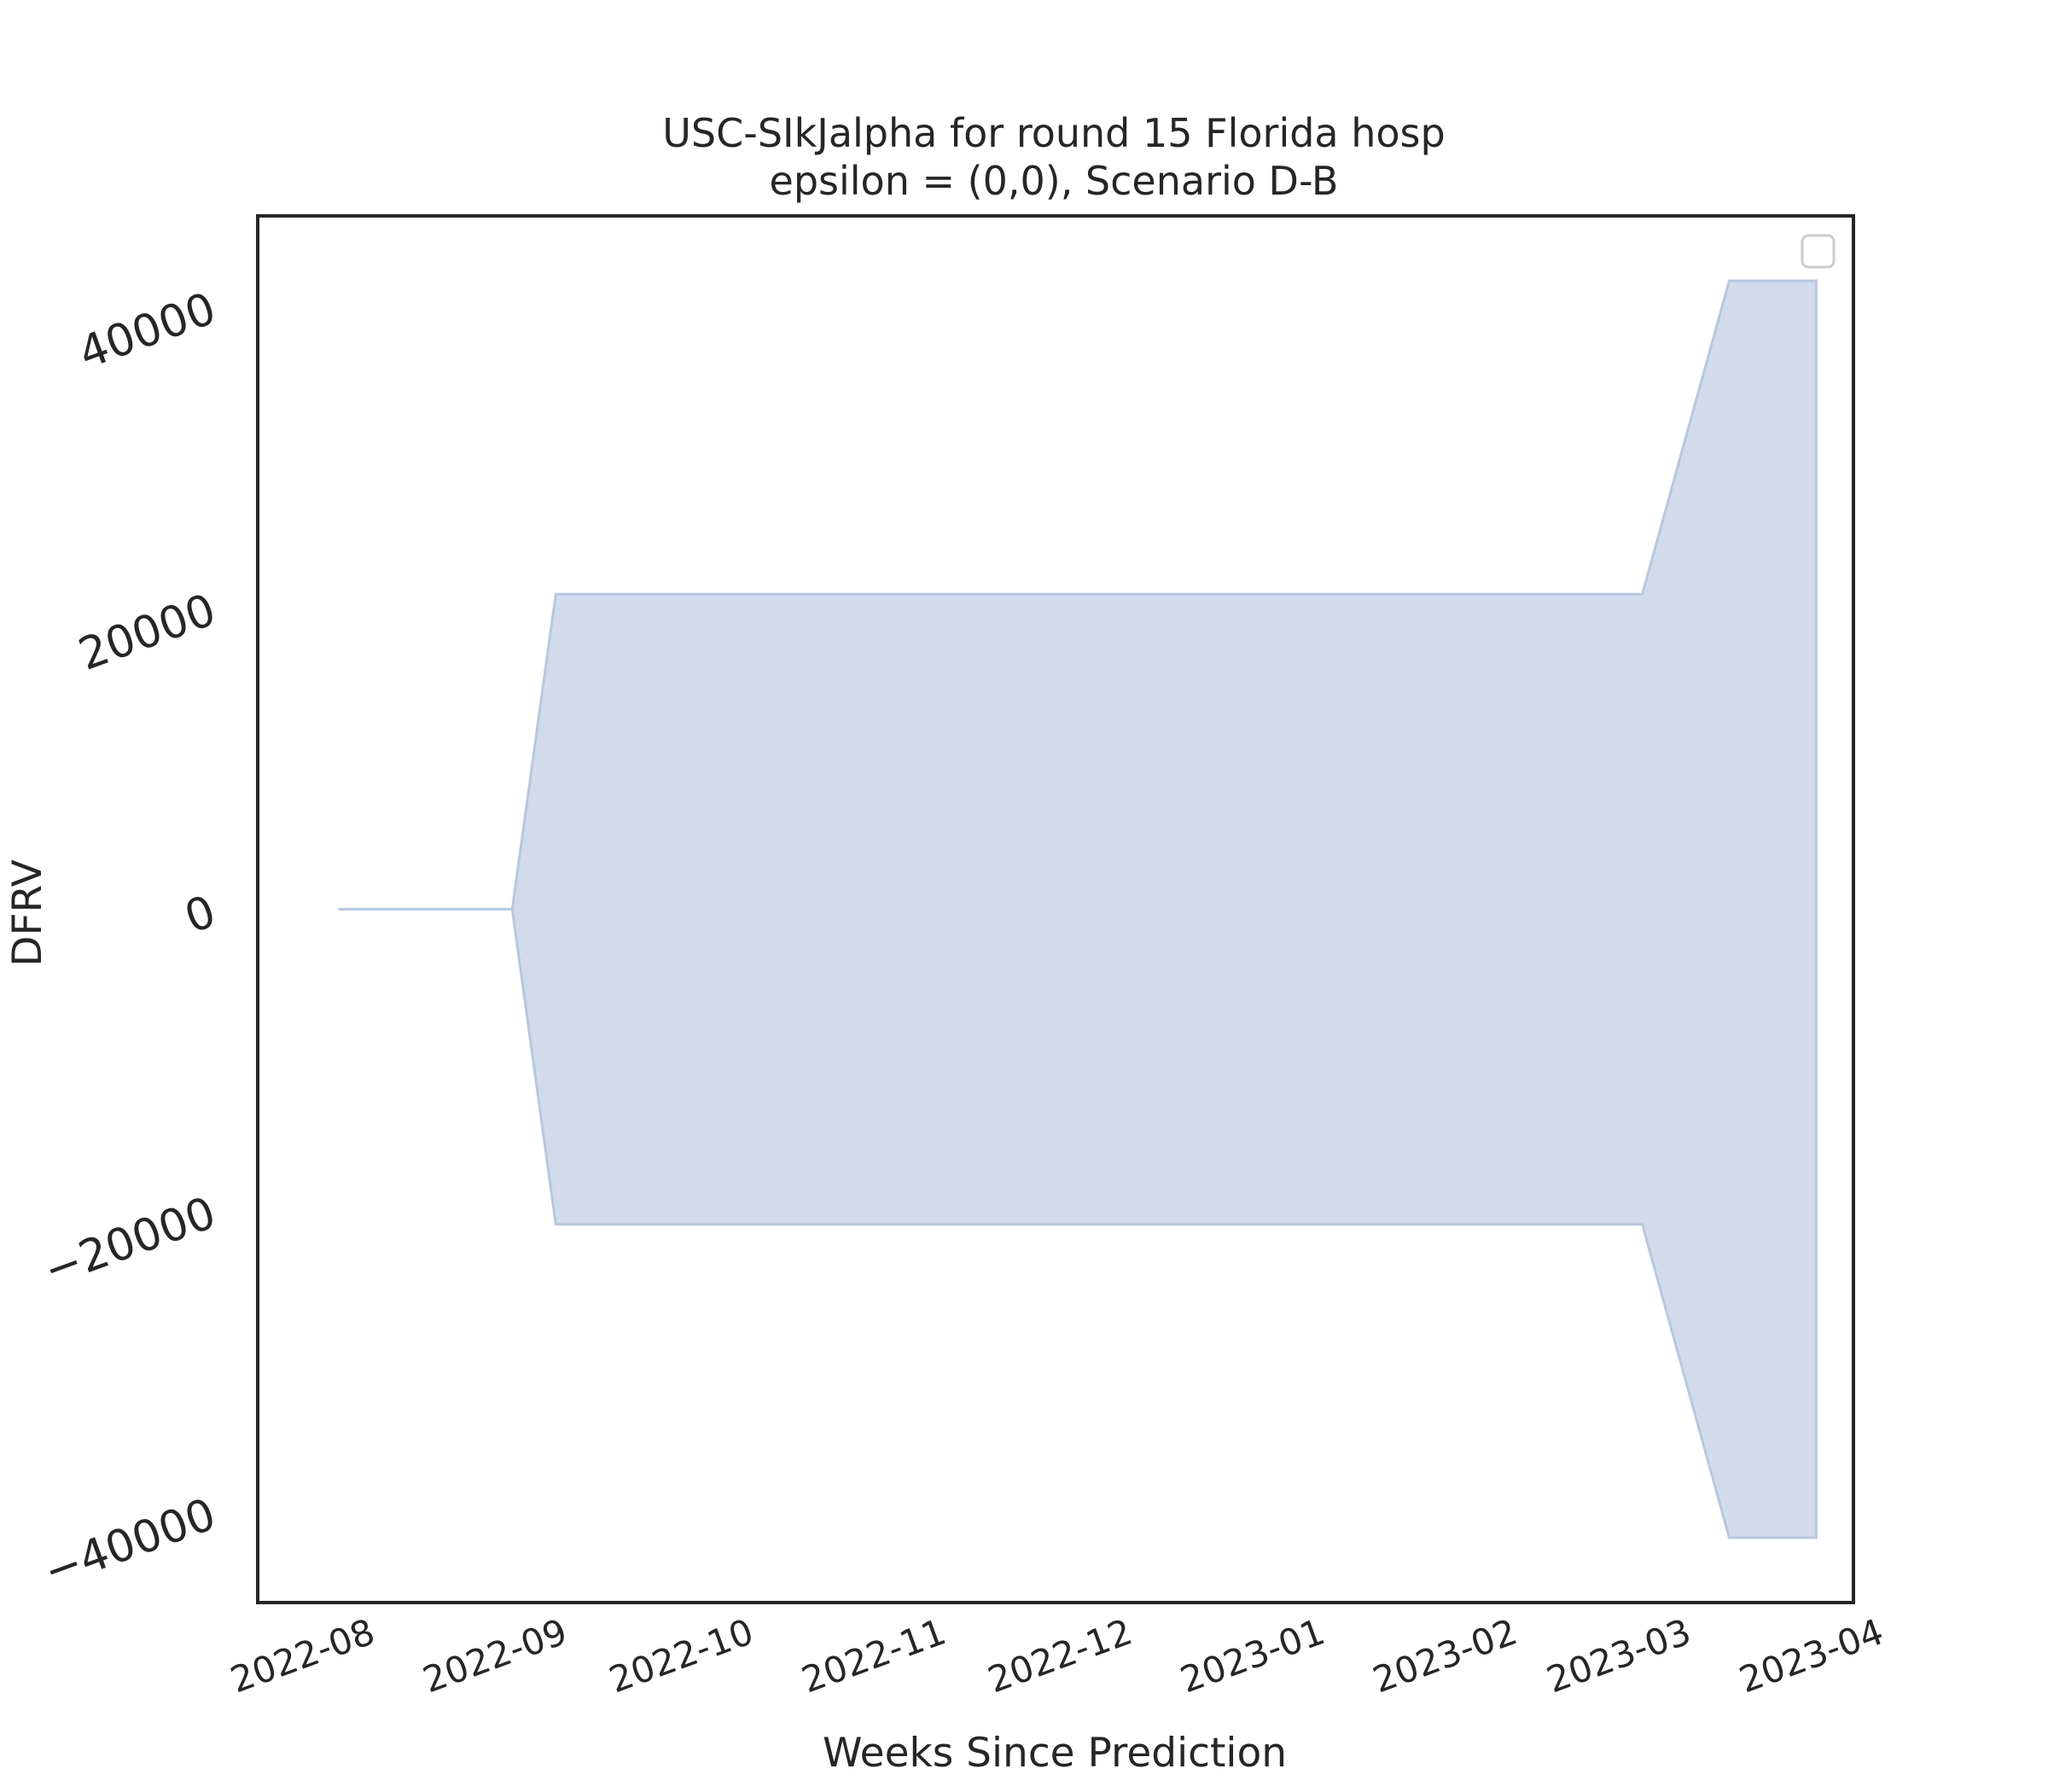 Image resolution: width=2048 pixels, height=1792 pixels. I want to click on chart-subtitle: epsilon = (0,0), Scenario D-B, so click(1054, 181).